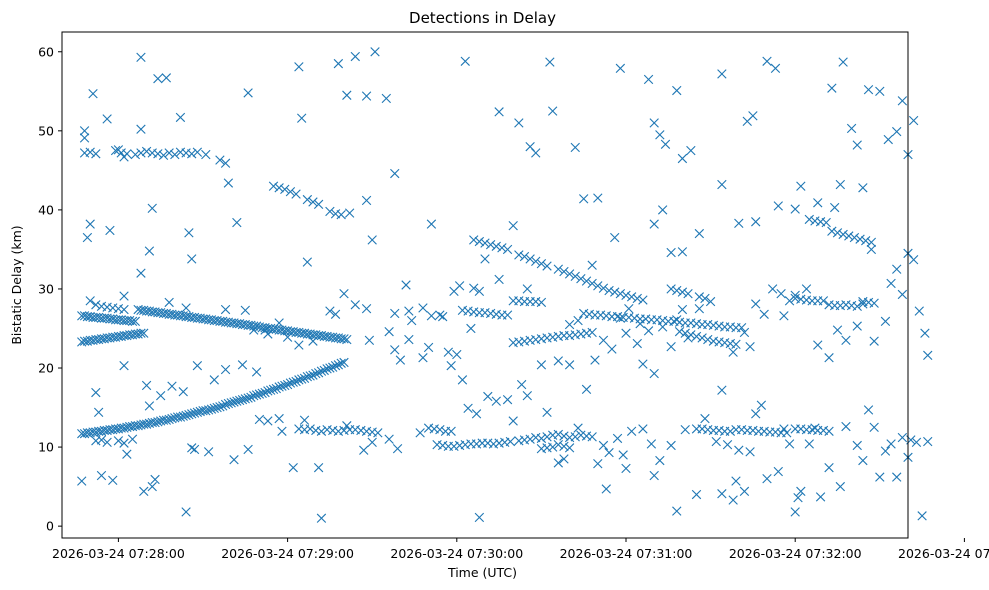 Image resolution: width=989 pixels, height=590 pixels. I want to click on y-tick-label: 0, so click(50, 526).